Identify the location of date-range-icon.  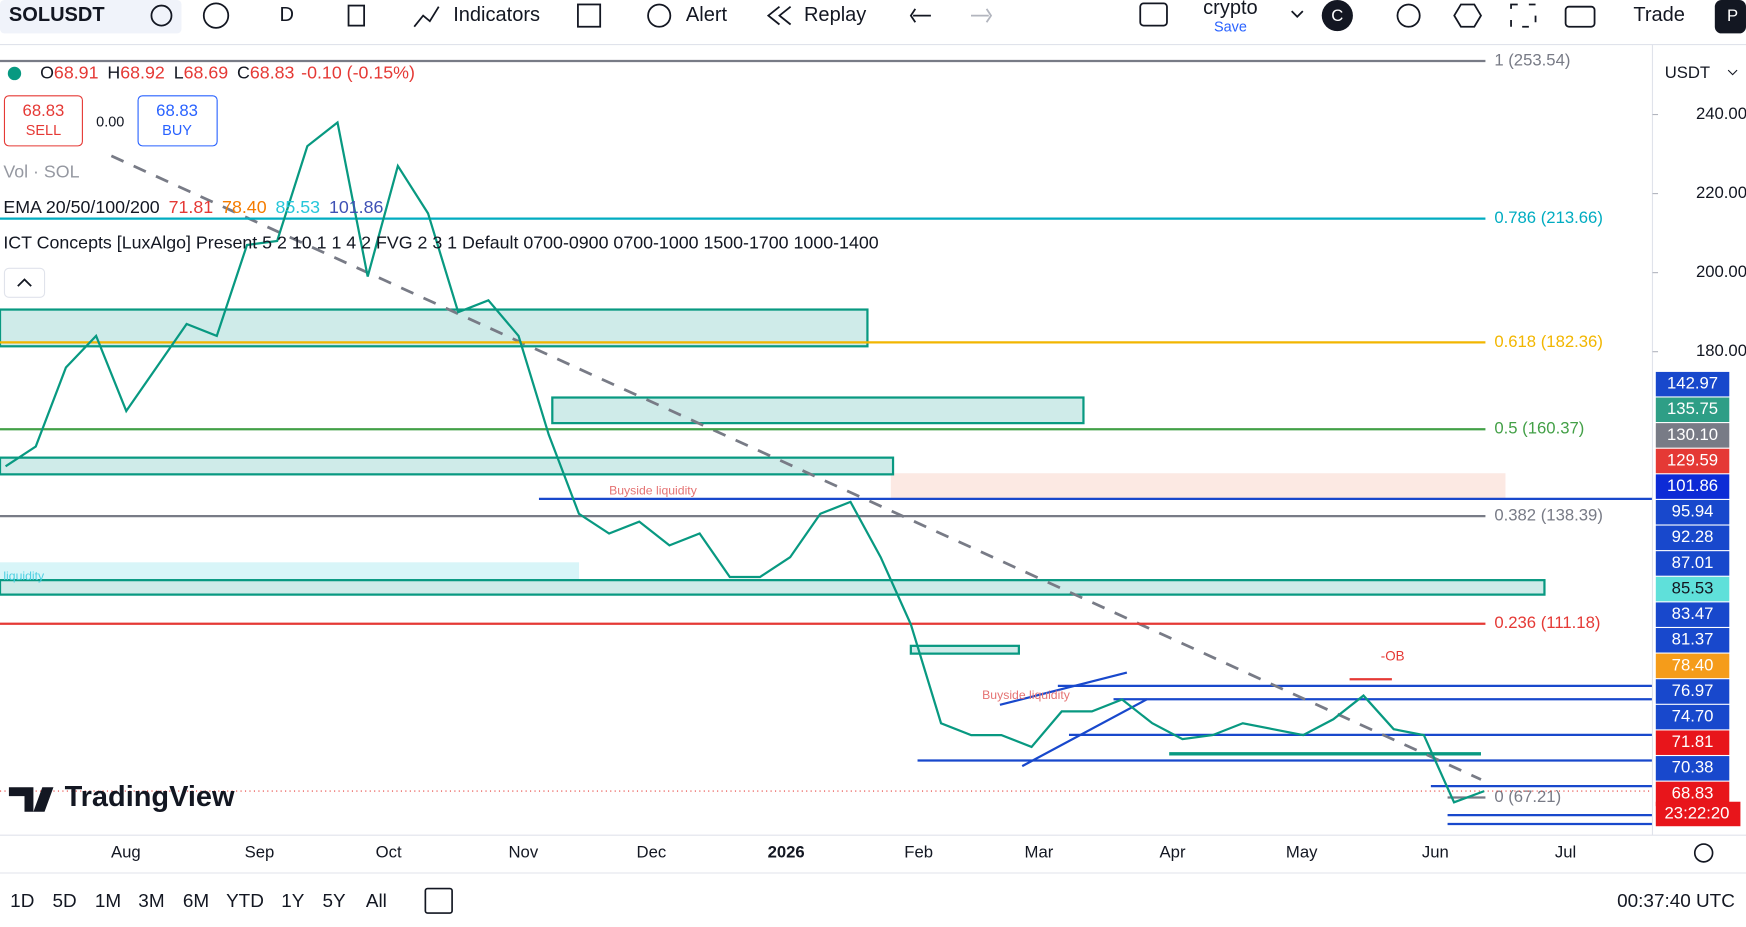
(438, 900).